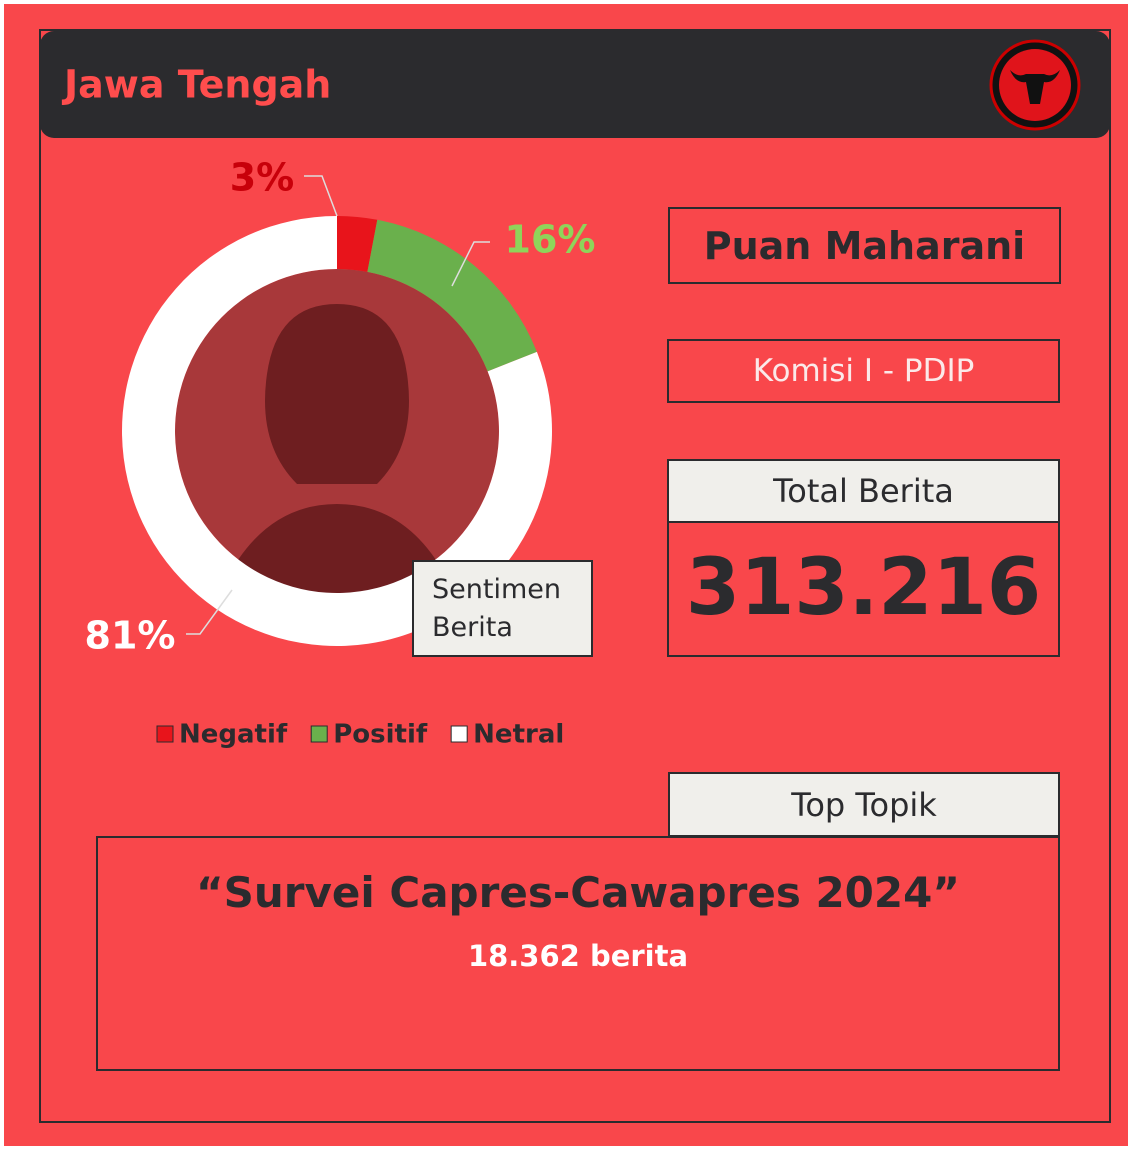 The image size is (1132, 1150). What do you see at coordinates (196, 85) in the screenshot?
I see `header-title: Jawa Tengah` at bounding box center [196, 85].